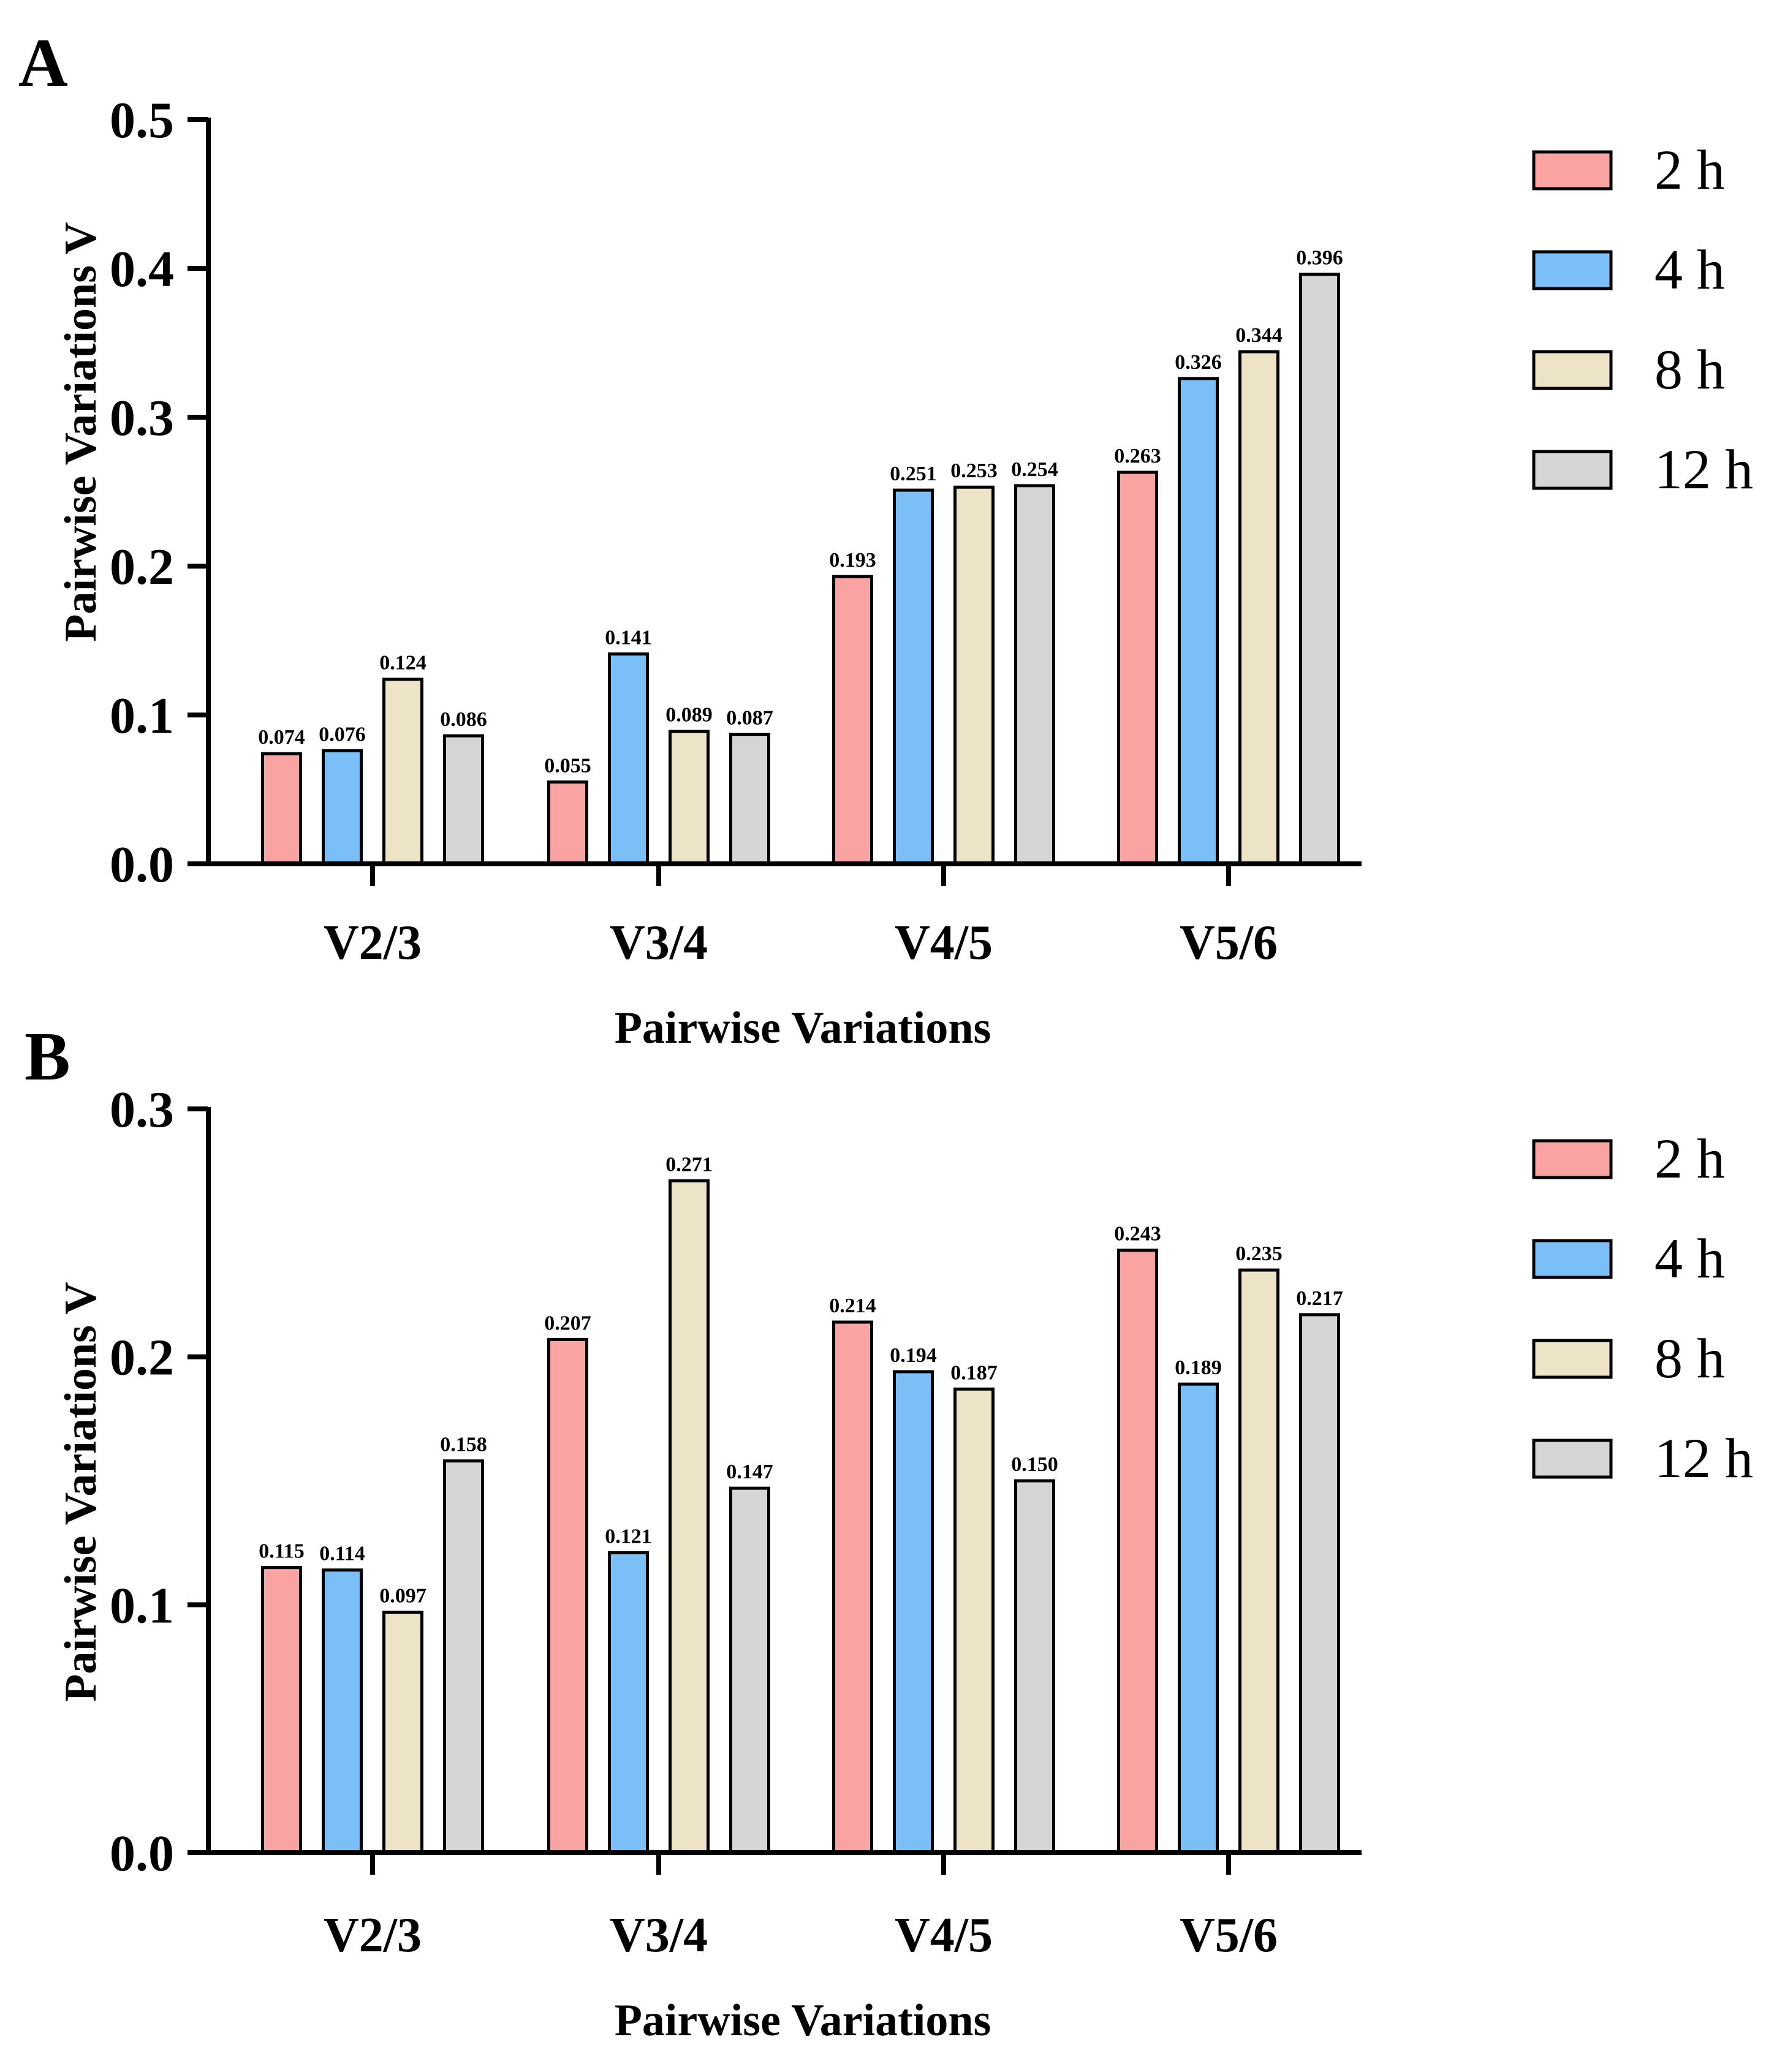  What do you see at coordinates (913, 474) in the screenshot?
I see `data-label: 0.251` at bounding box center [913, 474].